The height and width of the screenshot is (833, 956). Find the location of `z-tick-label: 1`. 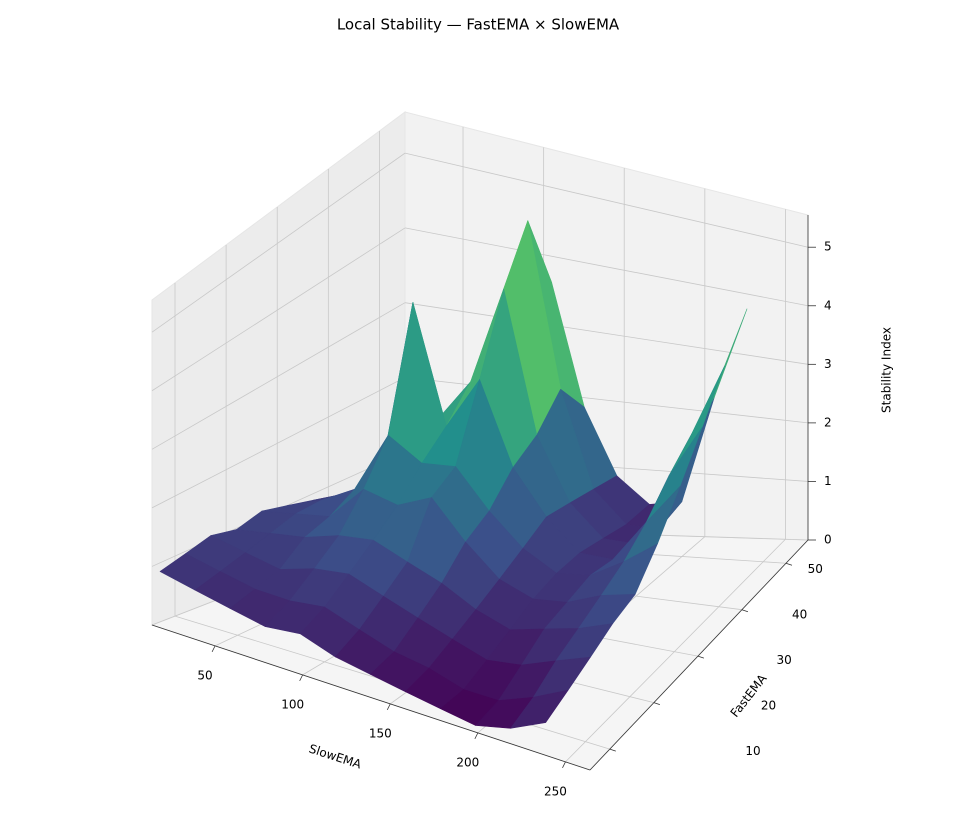

z-tick-label: 1 is located at coordinates (828, 481).